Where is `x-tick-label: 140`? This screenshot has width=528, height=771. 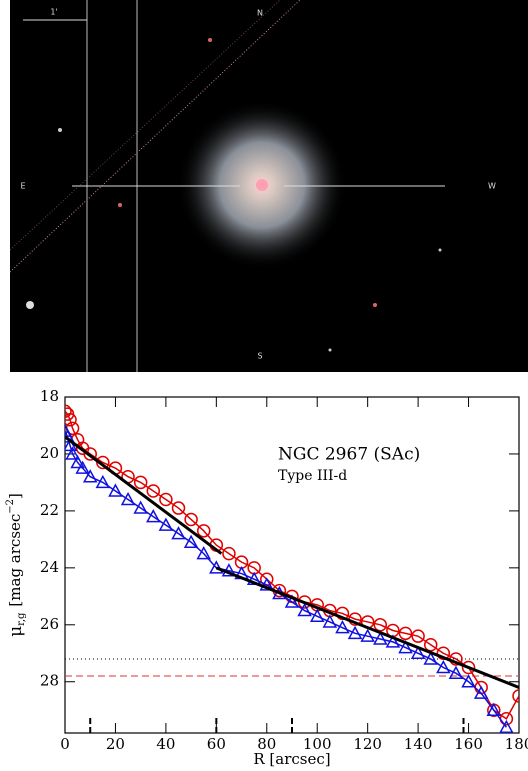
x-tick-label: 140 is located at coordinates (418, 744).